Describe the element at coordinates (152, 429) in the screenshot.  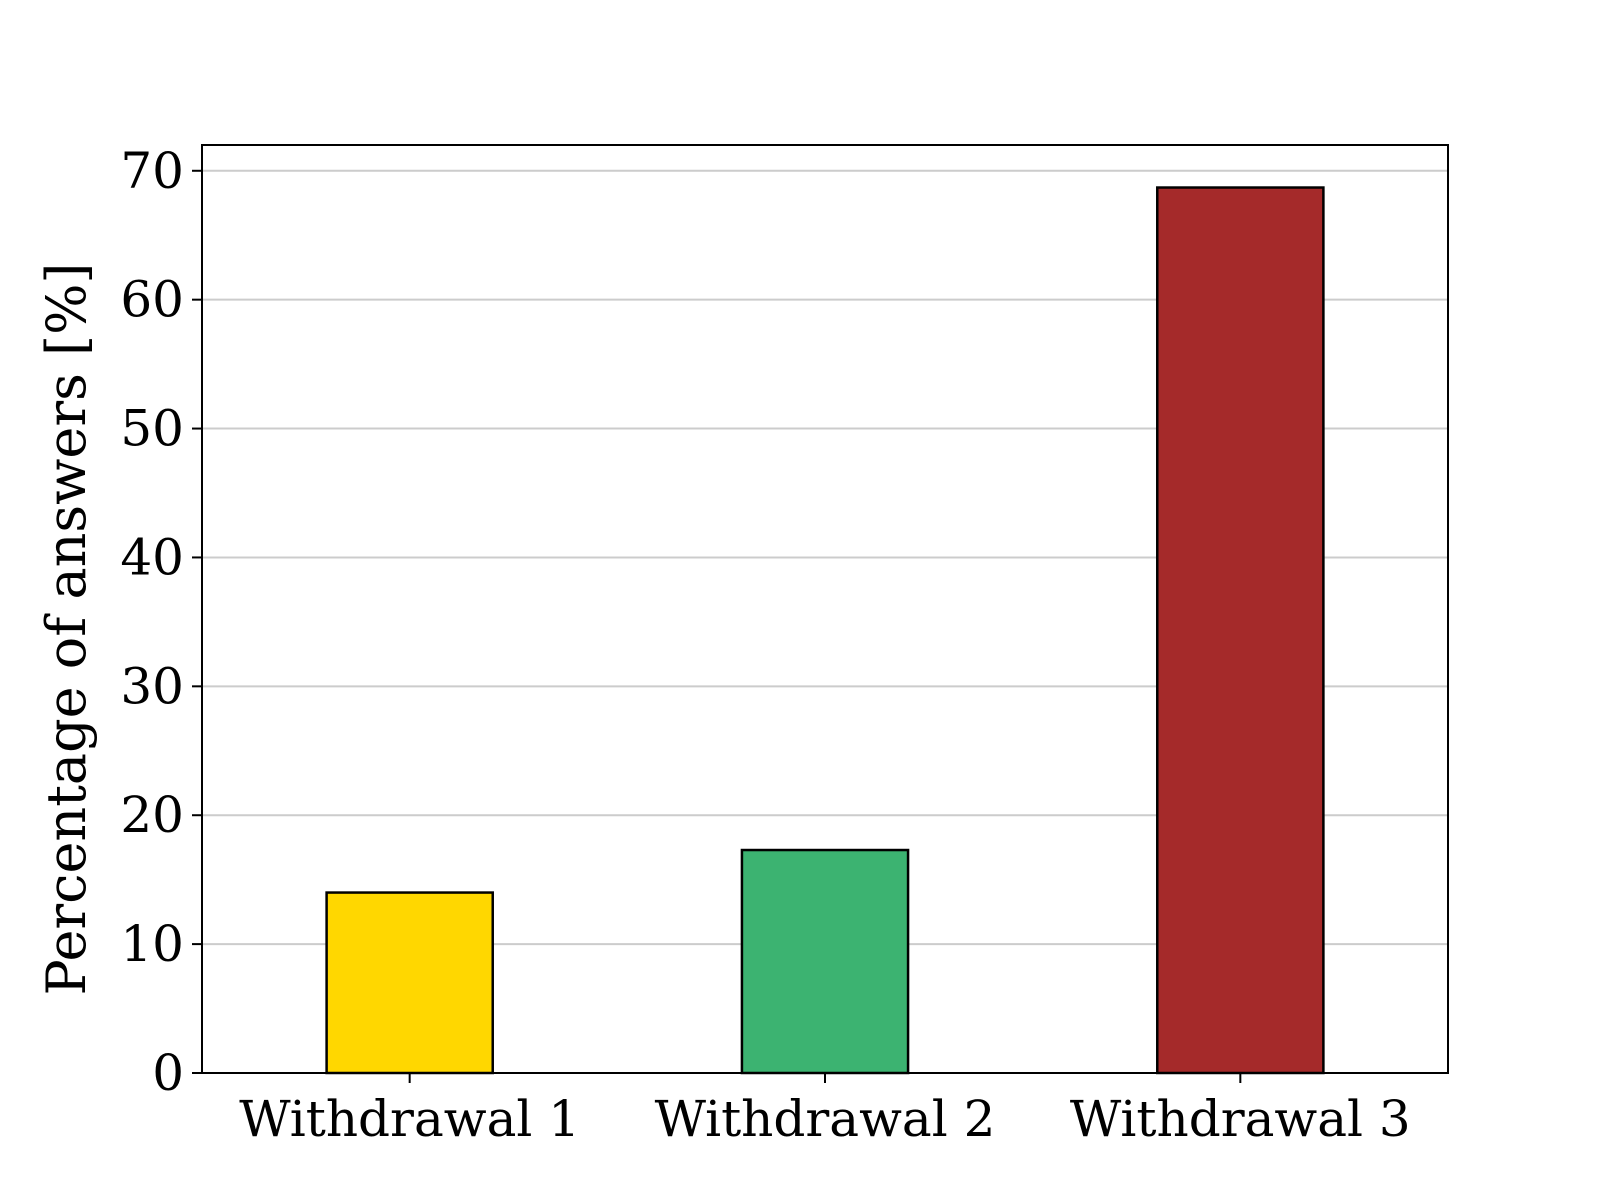
I see `y-tick-label: 50` at that location.